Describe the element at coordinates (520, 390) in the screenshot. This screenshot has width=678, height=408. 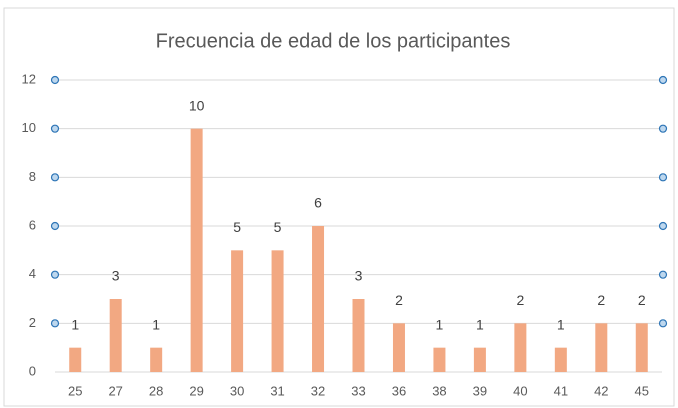
I see `x-tick-label: 40` at that location.